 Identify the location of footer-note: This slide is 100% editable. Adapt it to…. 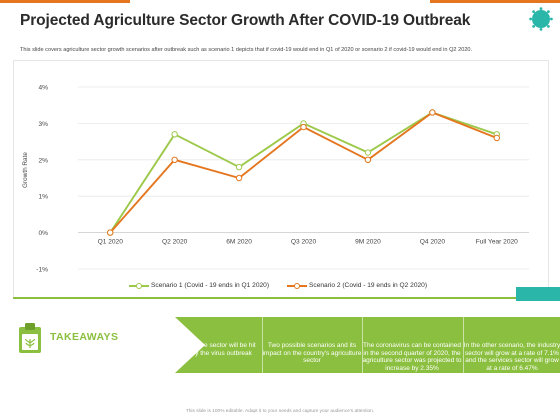
(280, 411).